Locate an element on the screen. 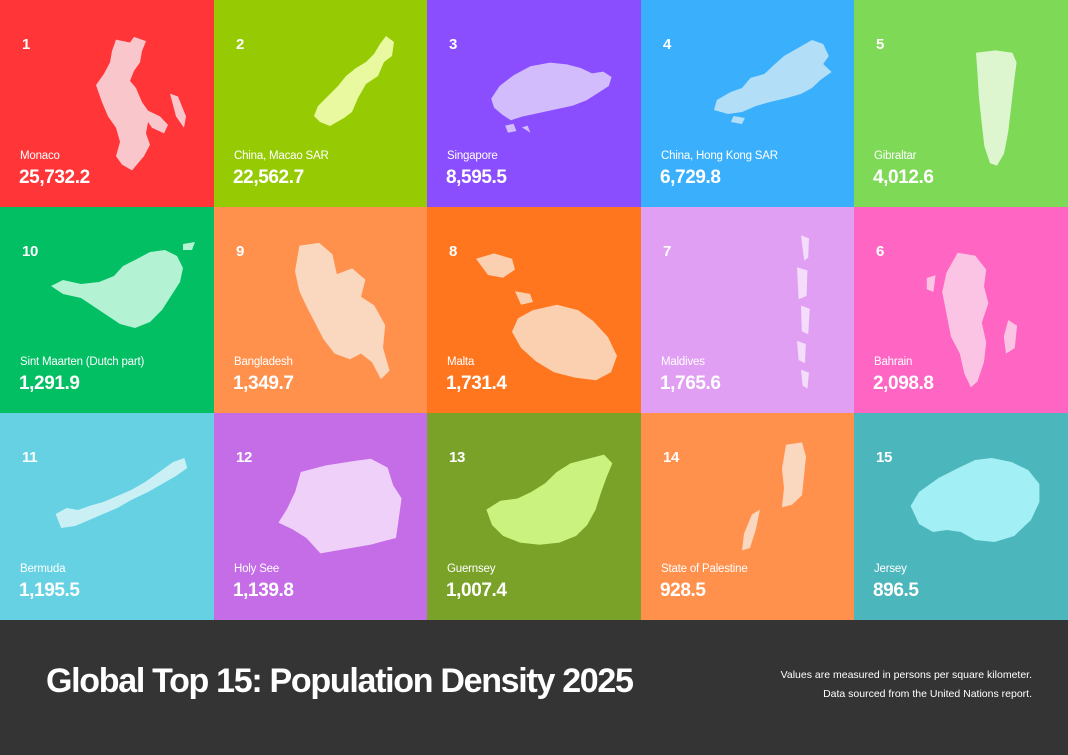  country-name: Sint Maarten (Dutch part) is located at coordinates (82, 362).